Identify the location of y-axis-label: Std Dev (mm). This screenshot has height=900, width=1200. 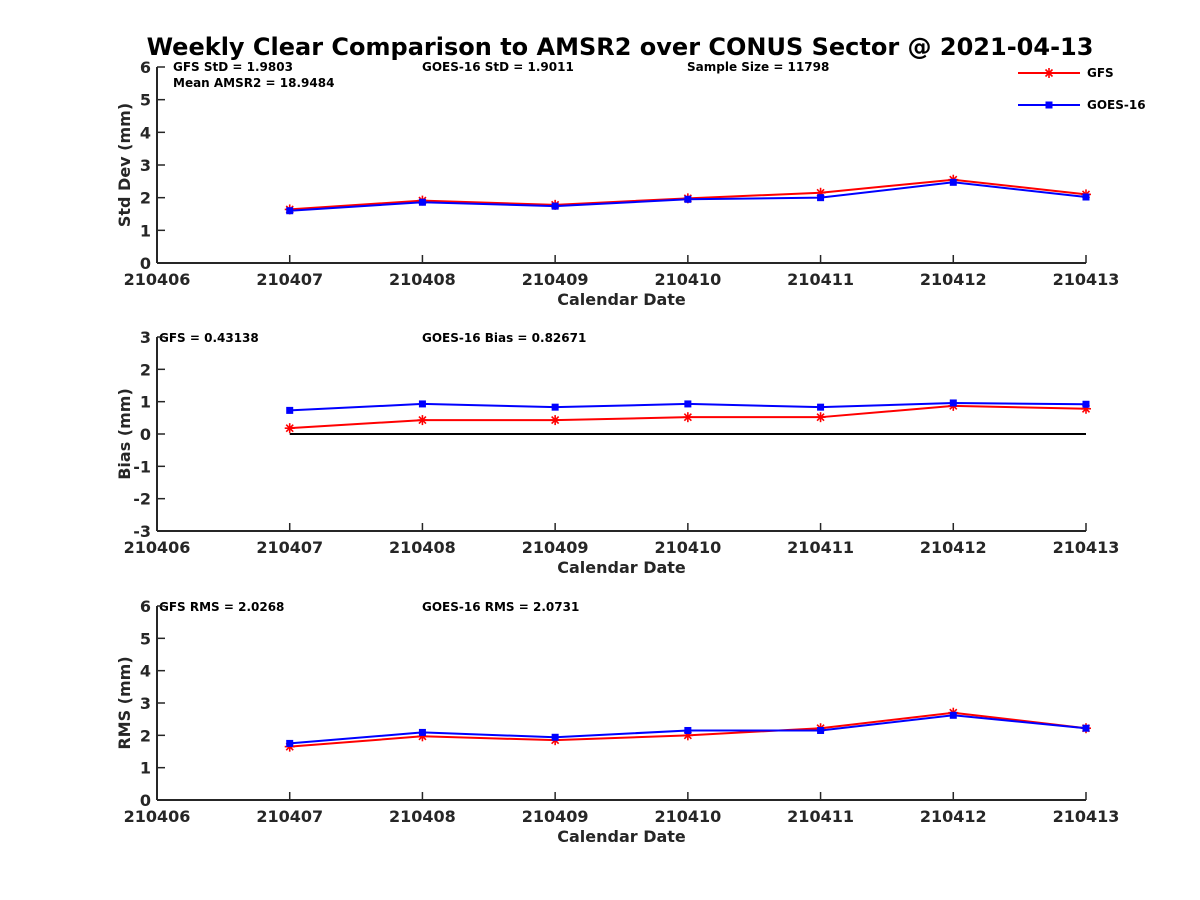
(124, 165).